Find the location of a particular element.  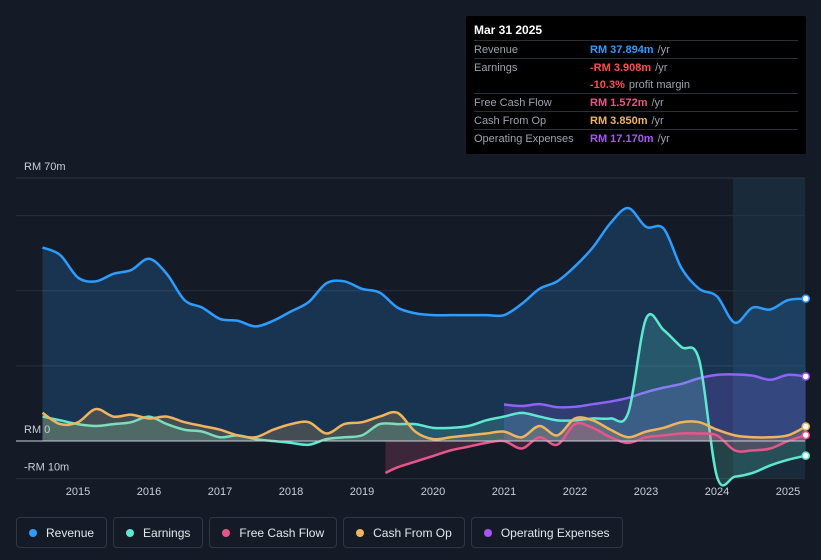

legend-label: Cash From Op is located at coordinates (412, 532).